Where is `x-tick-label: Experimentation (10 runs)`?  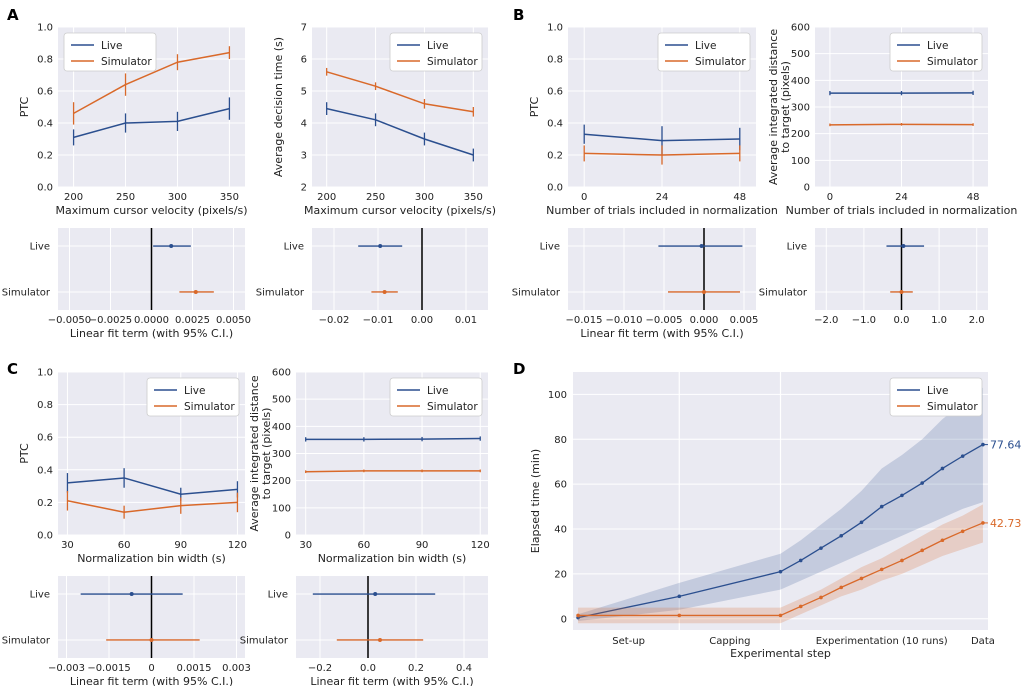 x-tick-label: Experimentation (10 runs) is located at coordinates (882, 641).